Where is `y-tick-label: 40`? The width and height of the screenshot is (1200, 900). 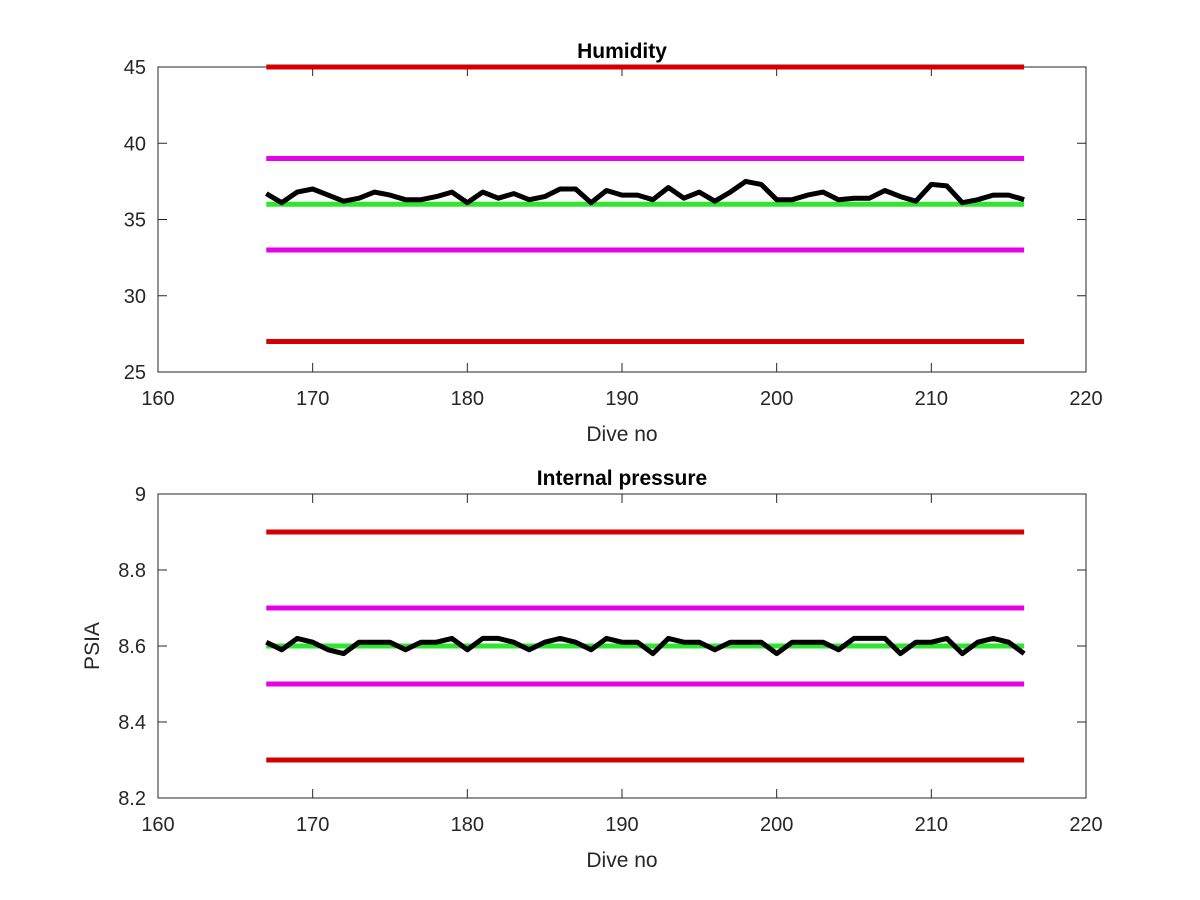
y-tick-label: 40 is located at coordinates (135, 144).